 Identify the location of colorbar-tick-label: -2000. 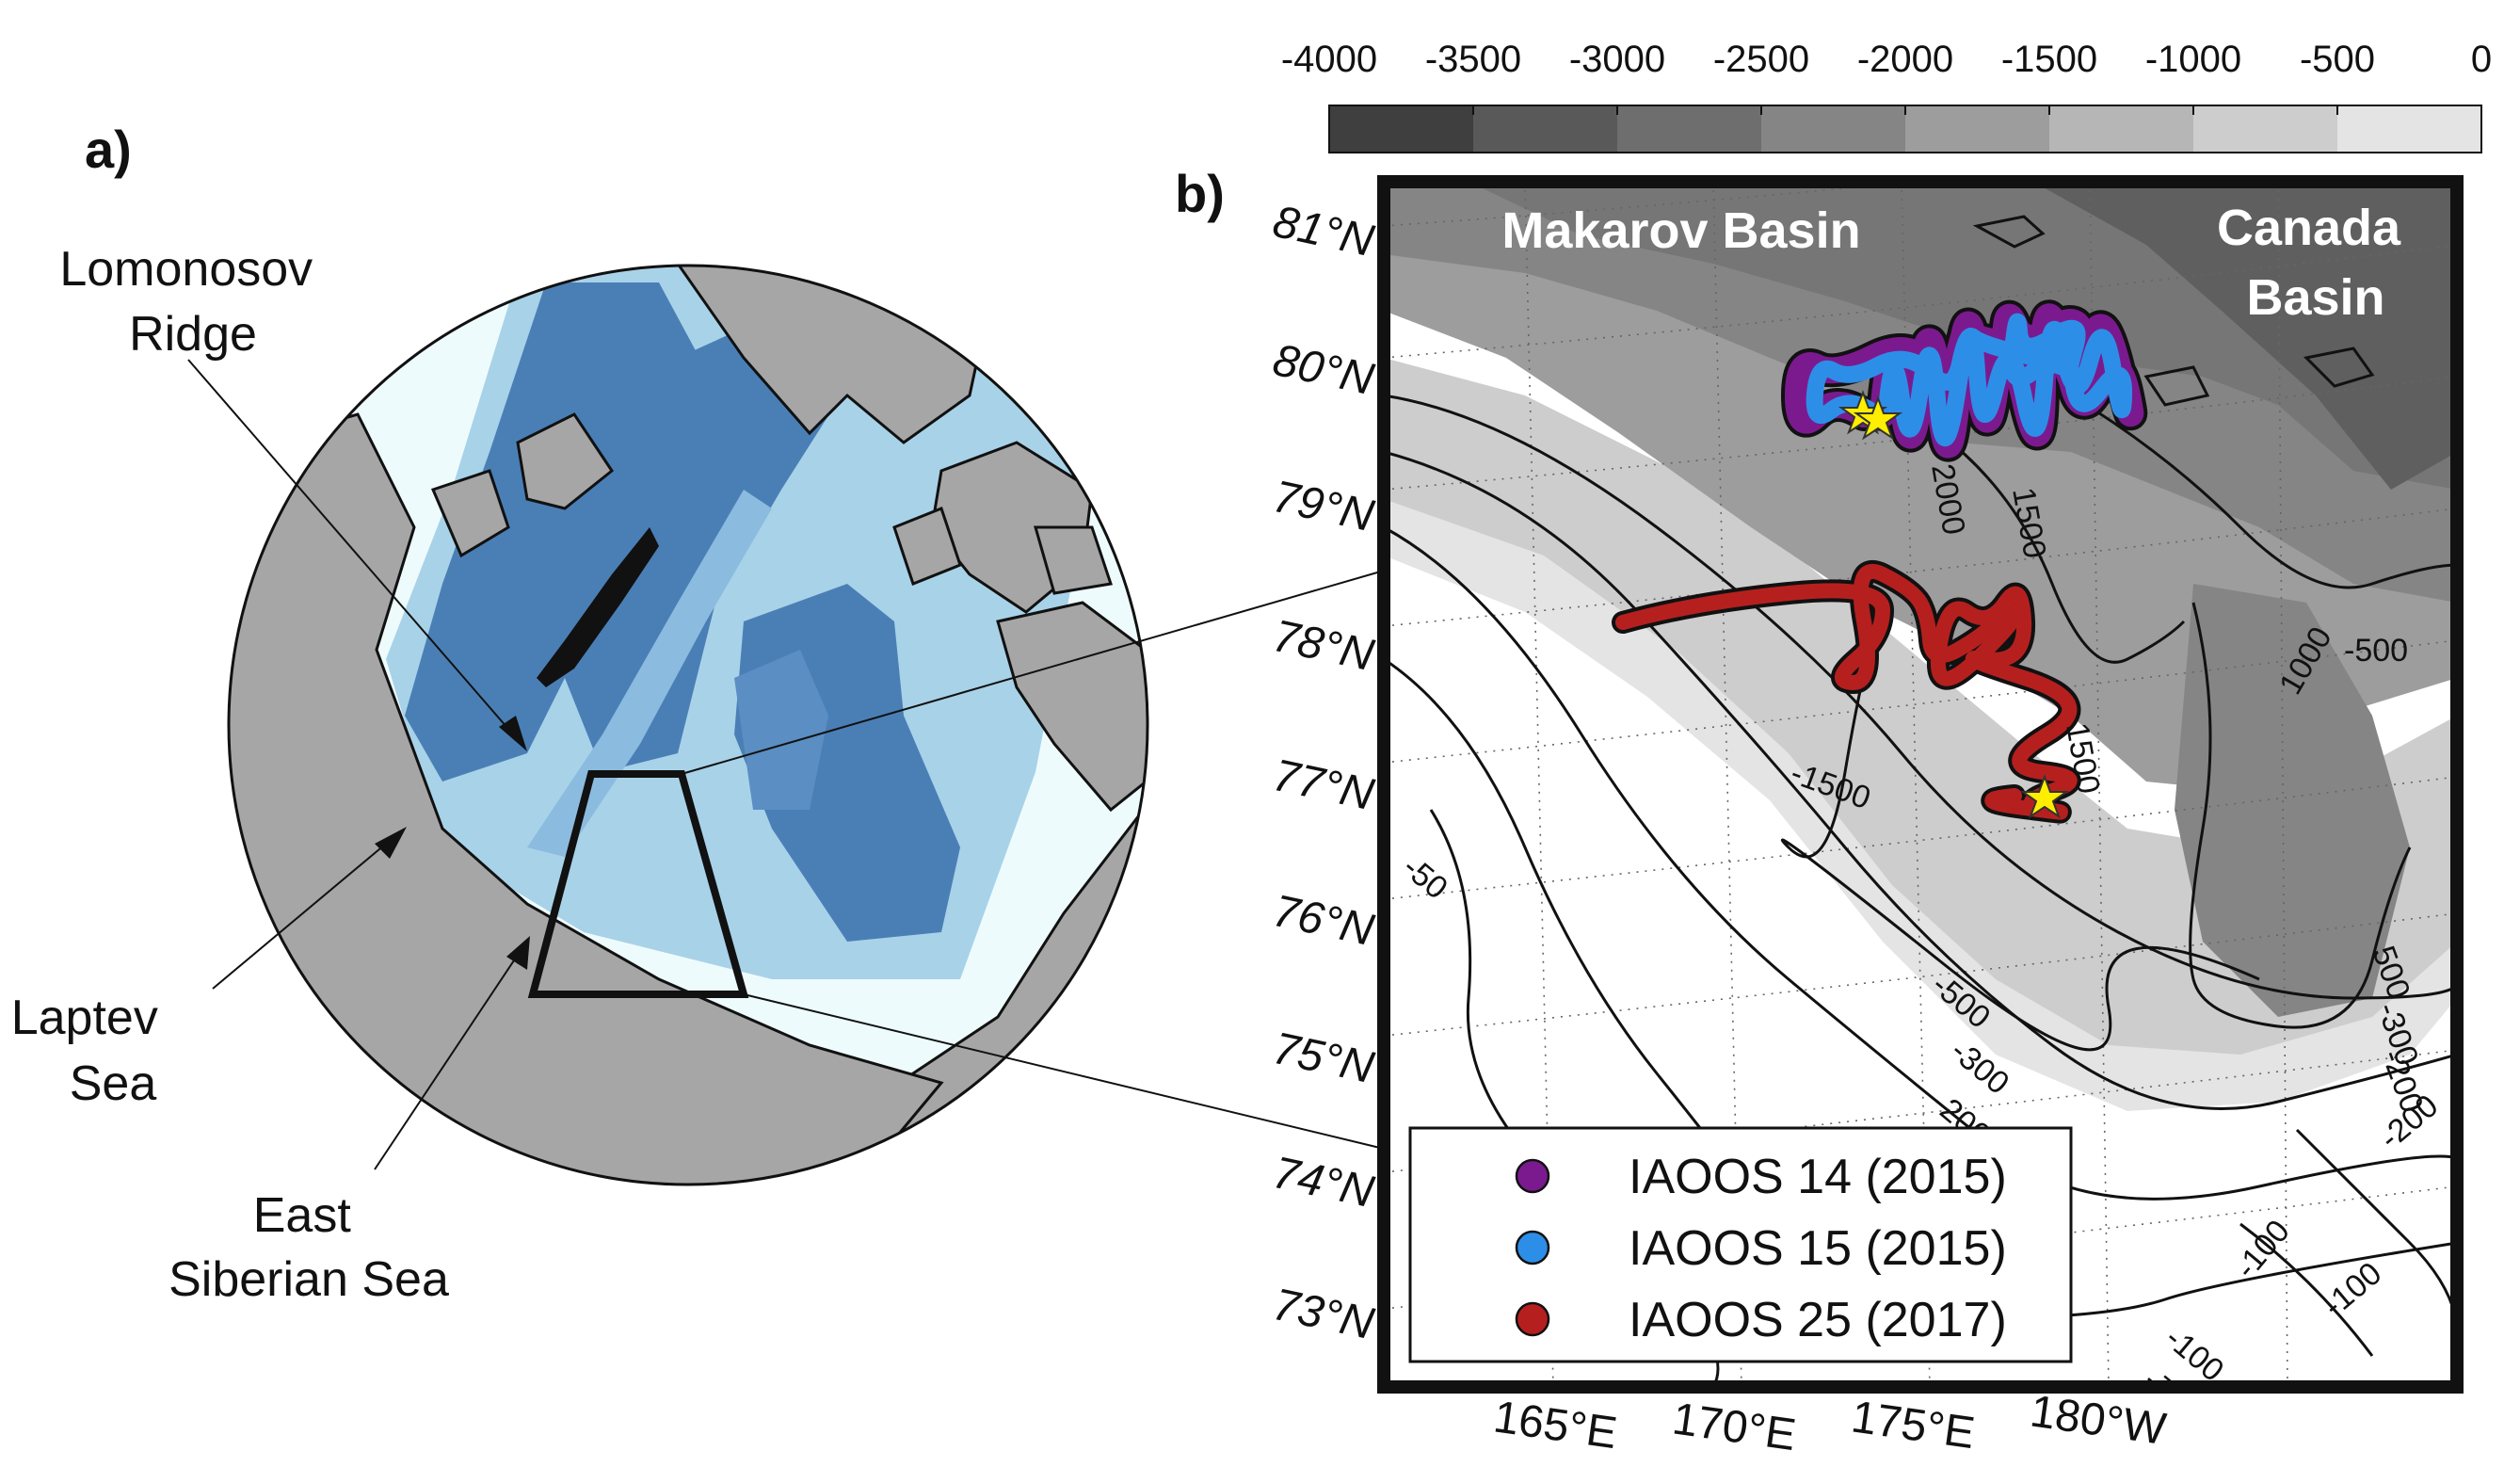
(1905, 60).